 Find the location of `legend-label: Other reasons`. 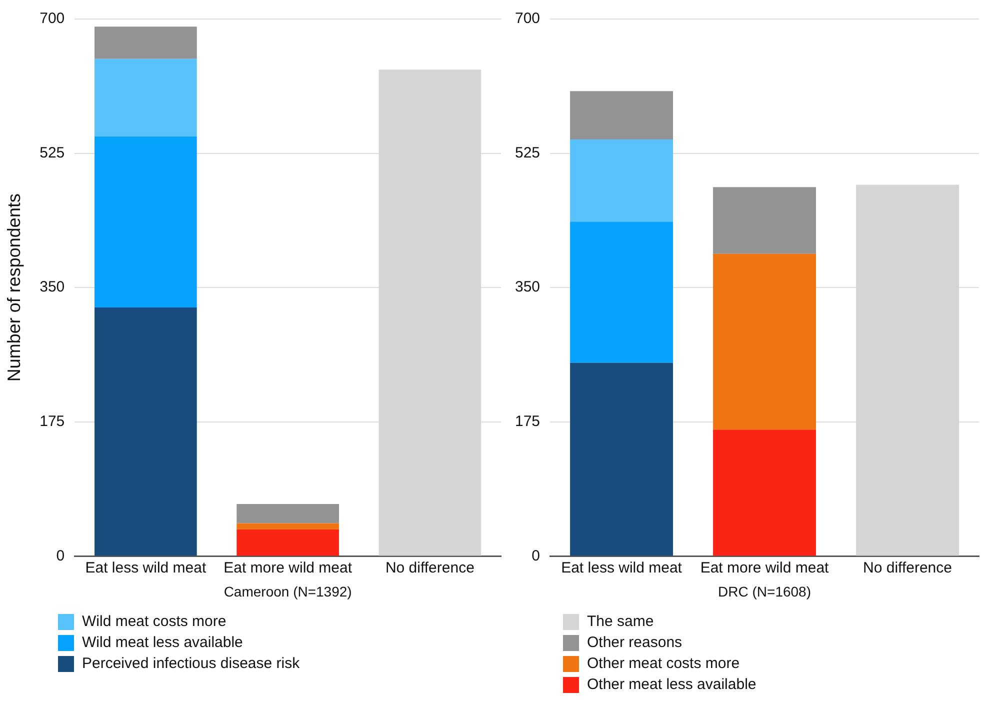

legend-label: Other reasons is located at coordinates (634, 642).